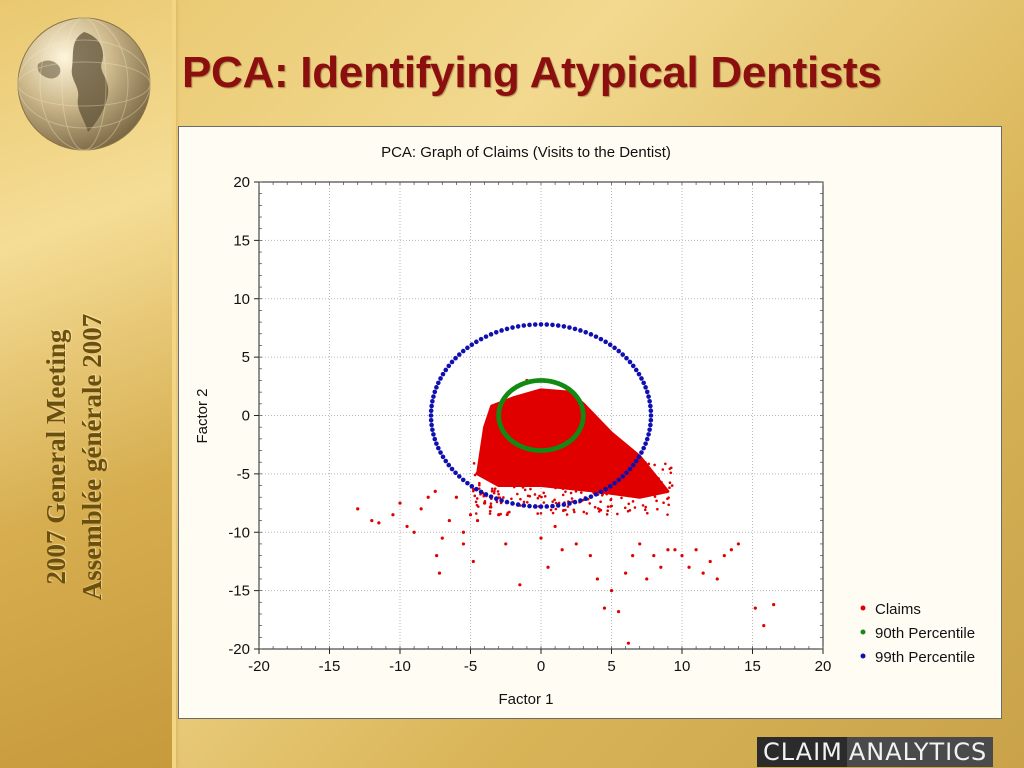 This screenshot has width=1024, height=768. Describe the element at coordinates (583, 417) in the screenshot. I see `p90-point` at that location.